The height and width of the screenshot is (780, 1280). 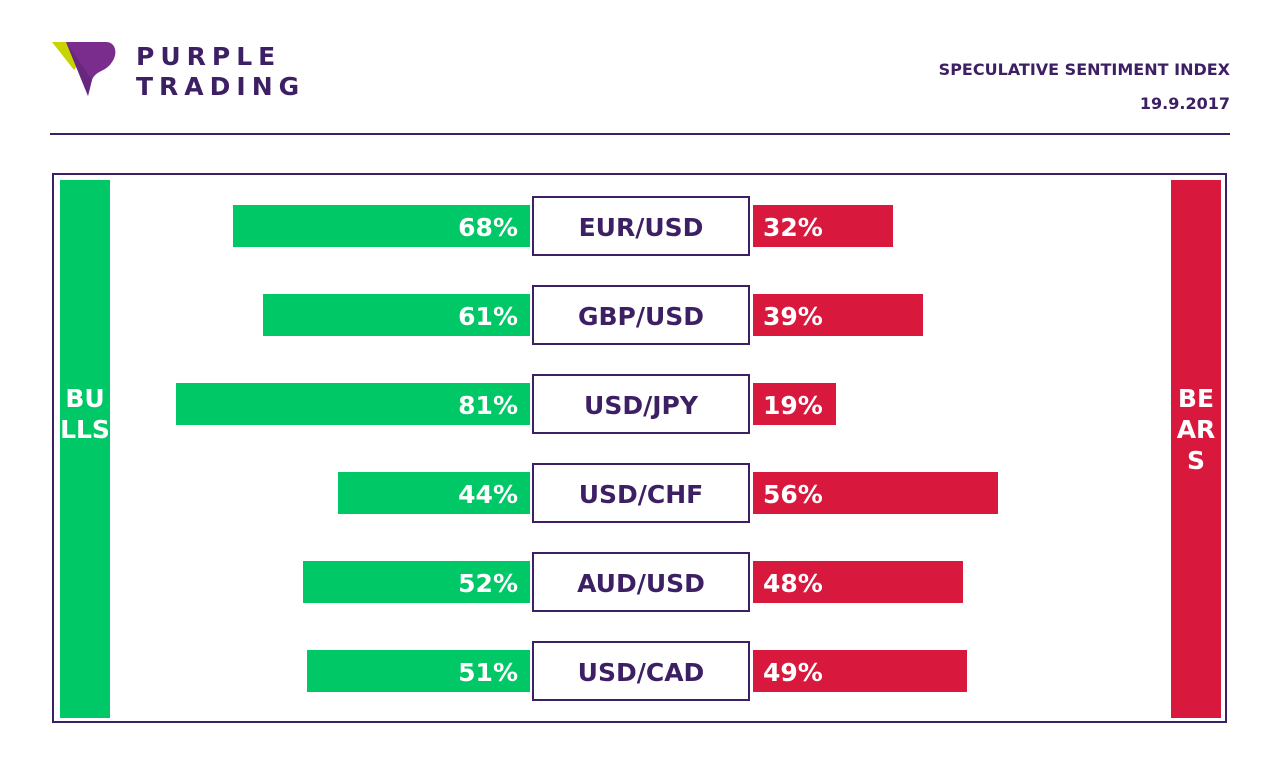 I want to click on bear-value-label: 19%, so click(x=793, y=405).